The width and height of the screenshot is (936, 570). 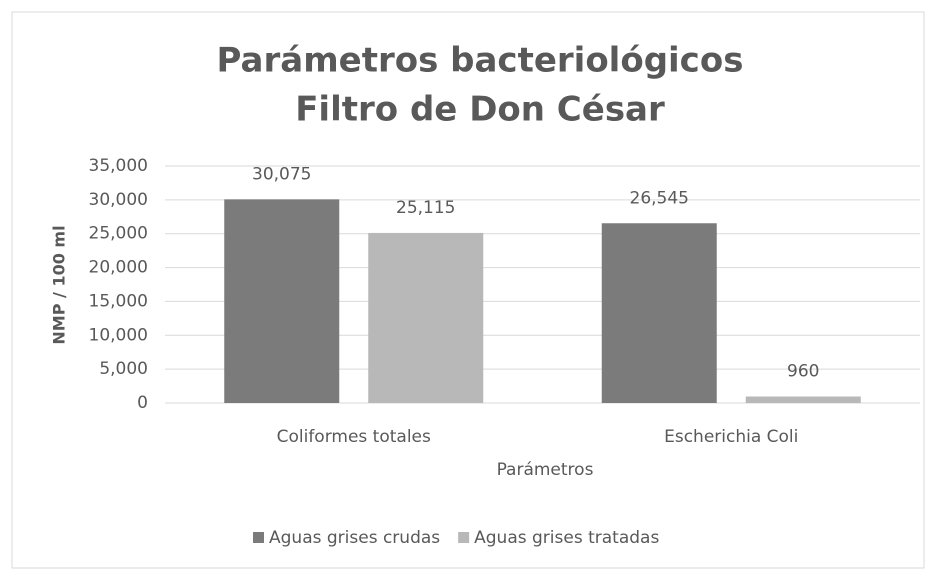 What do you see at coordinates (480, 61) in the screenshot?
I see `chart-title: Parámetros bacteriológicos` at bounding box center [480, 61].